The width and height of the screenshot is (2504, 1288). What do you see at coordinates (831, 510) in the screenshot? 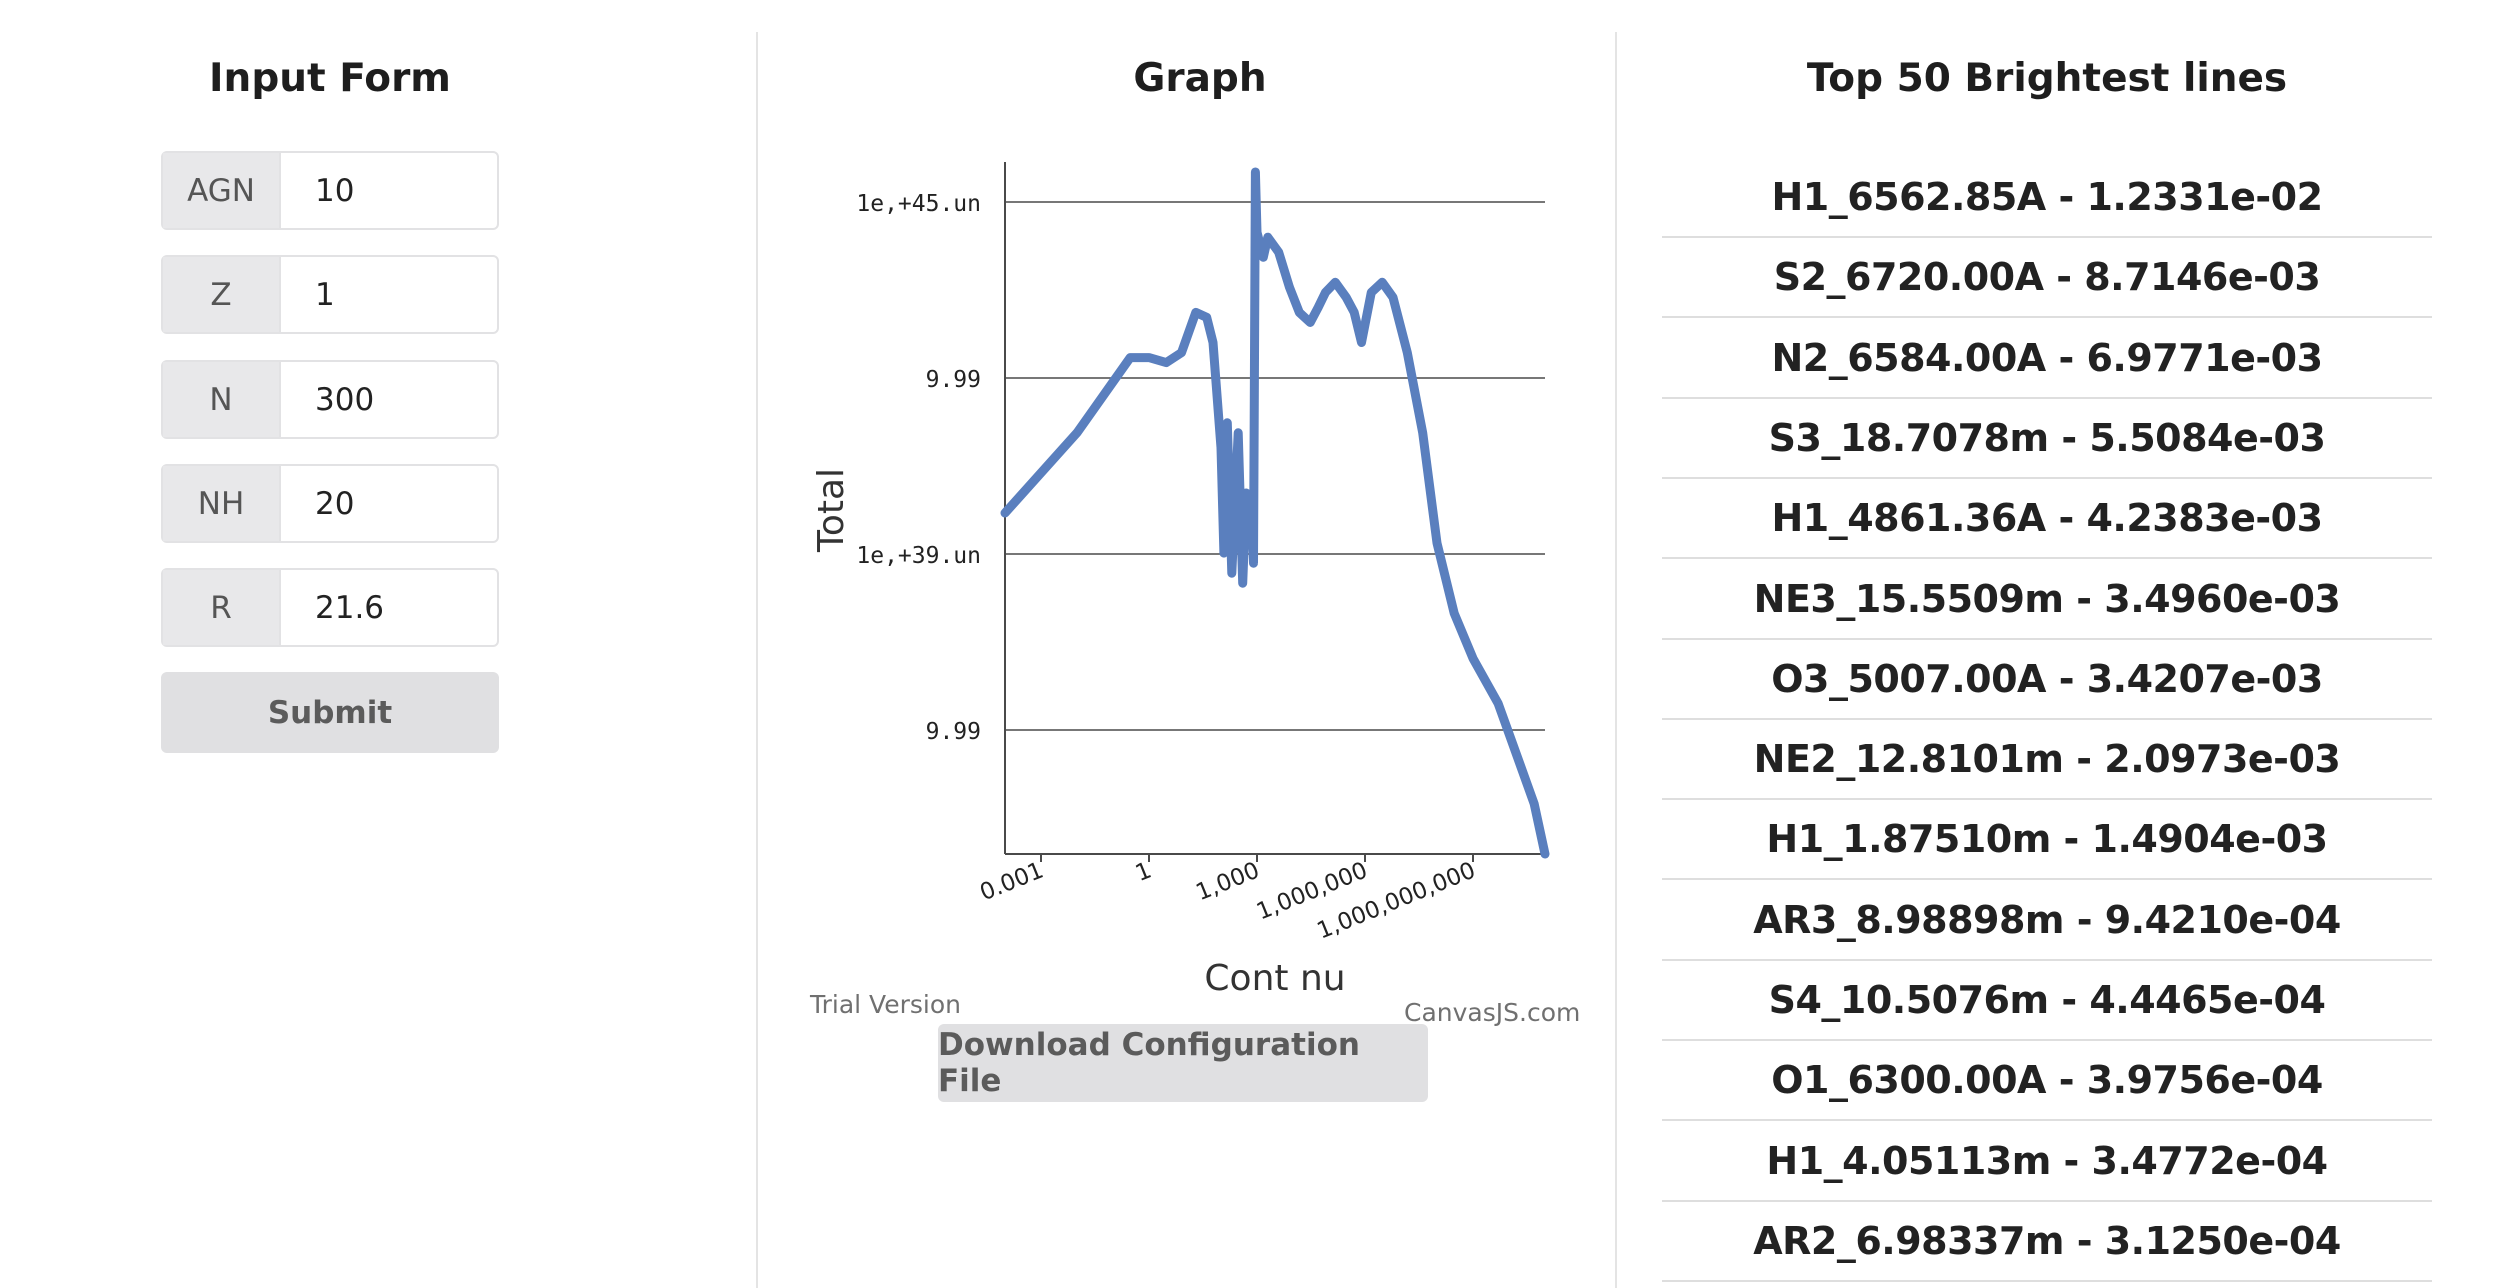
I see `y-axis-label: Total` at bounding box center [831, 510].